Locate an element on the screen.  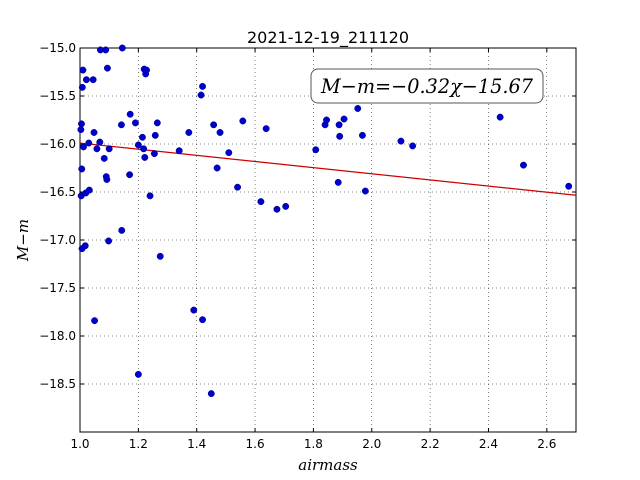
x-tick-label: 1.2 is located at coordinates (138, 444).